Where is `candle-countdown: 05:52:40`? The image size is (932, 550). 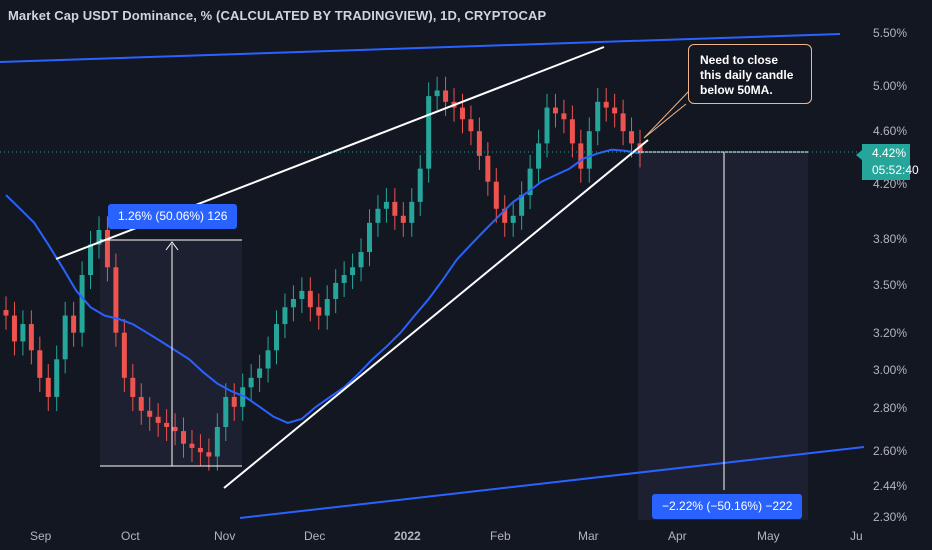 candle-countdown: 05:52:40 is located at coordinates (895, 170).